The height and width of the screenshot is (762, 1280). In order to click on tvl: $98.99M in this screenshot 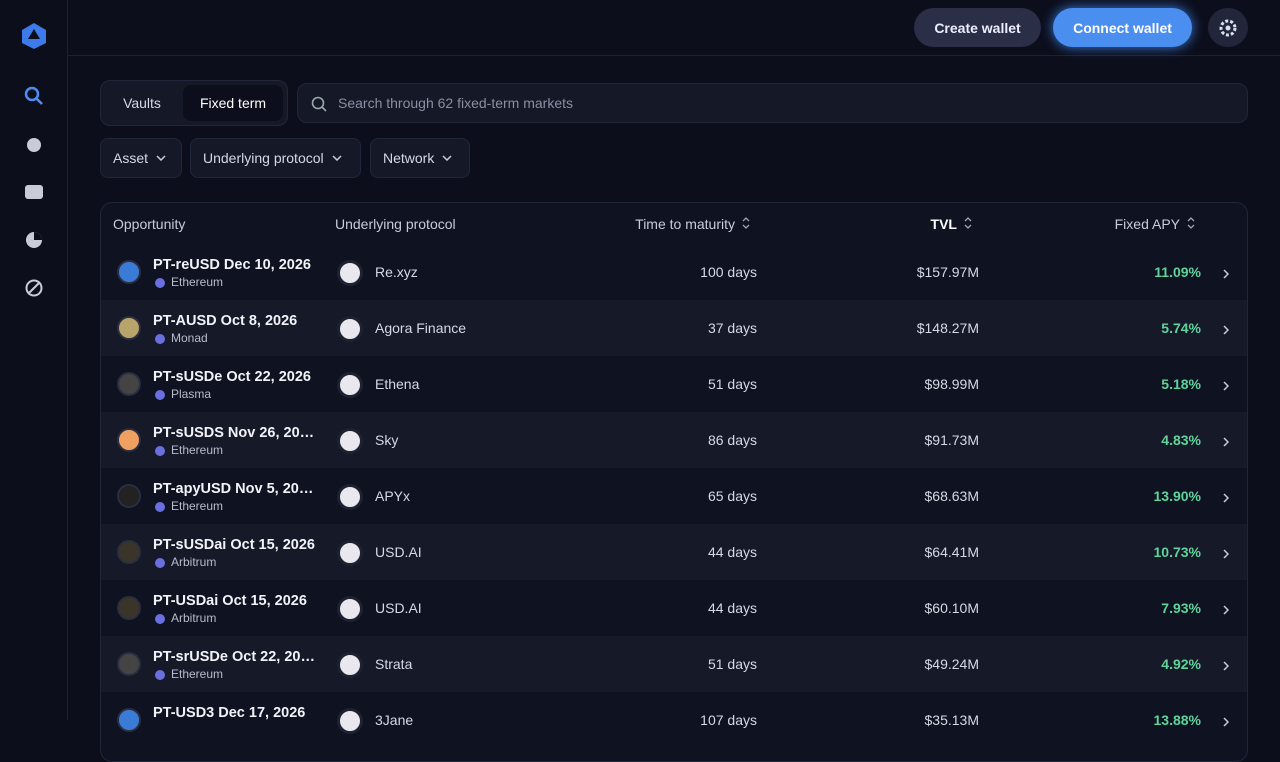, I will do `click(951, 384)`.